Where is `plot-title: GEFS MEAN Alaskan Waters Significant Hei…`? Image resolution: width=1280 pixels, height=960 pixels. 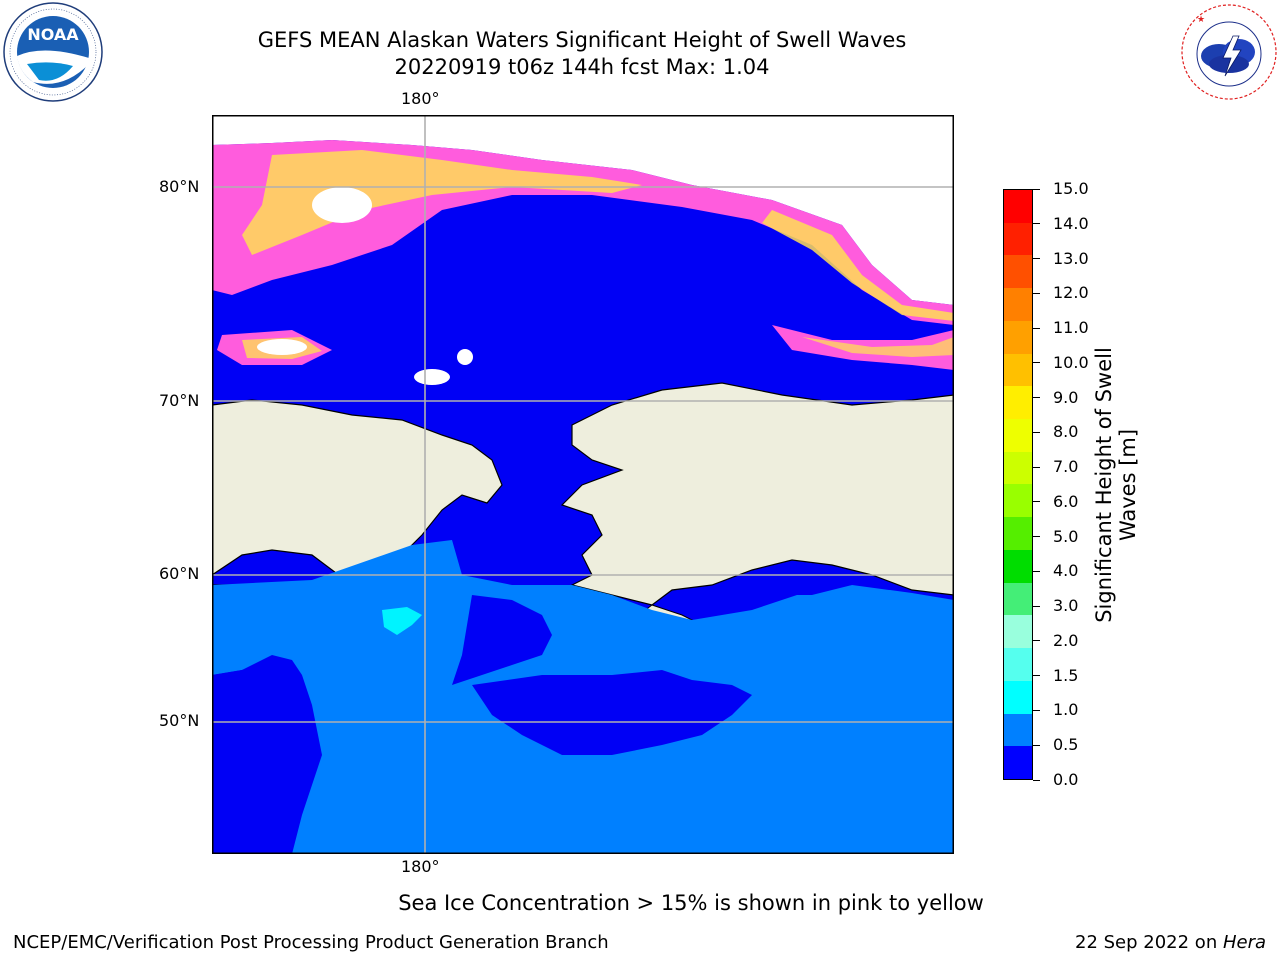 plot-title: GEFS MEAN Alaskan Waters Significant Hei… is located at coordinates (582, 40).